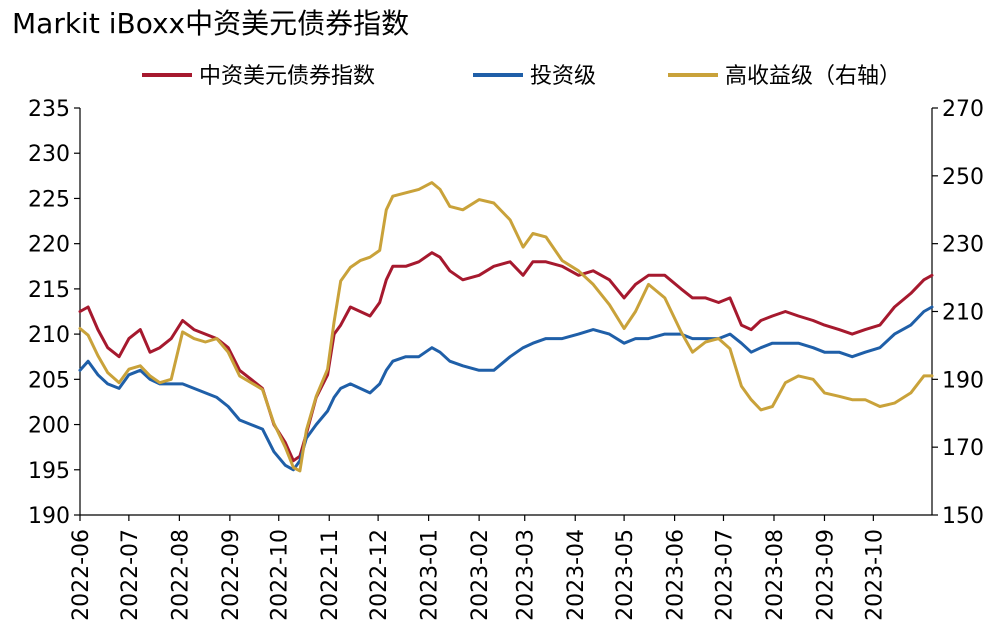  I want to click on y-right-tick-label: 250, so click(963, 177).